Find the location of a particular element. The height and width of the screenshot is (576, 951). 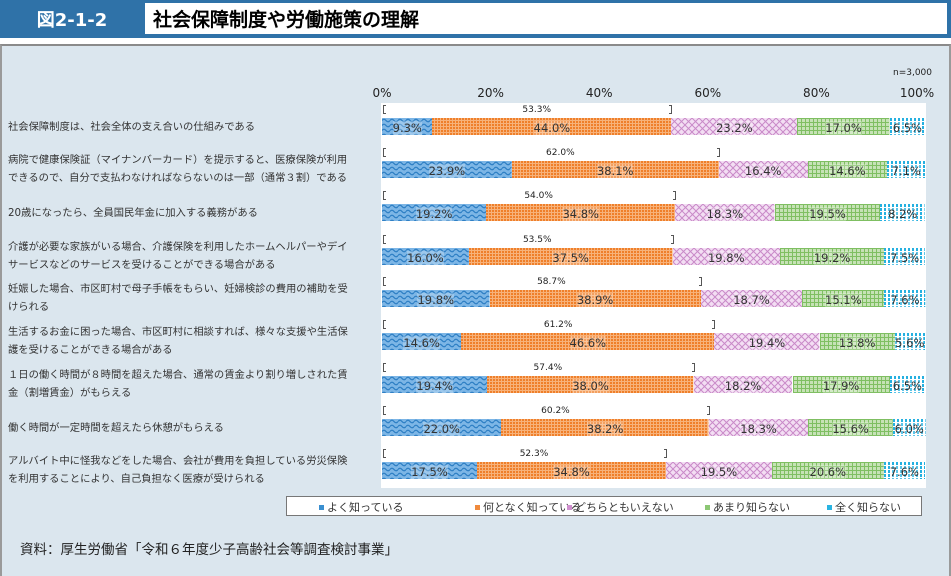

bar-value-label: 19.2% is located at coordinates (832, 257).